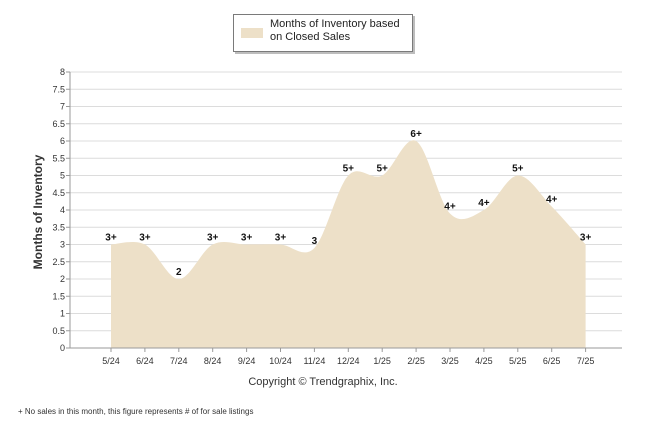 This screenshot has height=434, width=646. What do you see at coordinates (58, 210) in the screenshot?
I see `y-tick-labels: 0 0.5 1 1.5 2 2.5 3 3.5 4 4.5 5 5.5 6 6.5 7 7.5 8` at bounding box center [58, 210].